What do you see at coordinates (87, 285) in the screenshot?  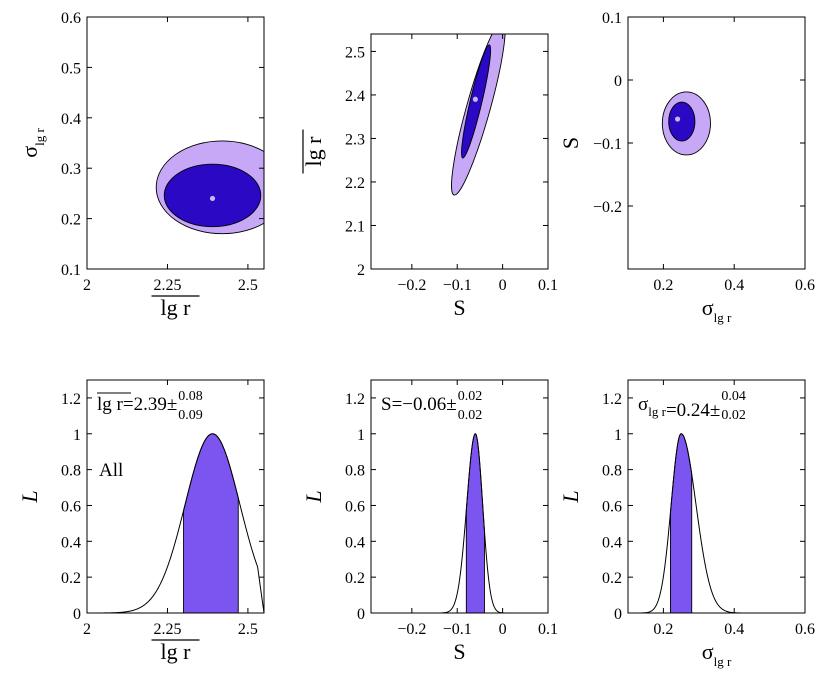 I see `x-tick-label: 2` at bounding box center [87, 285].